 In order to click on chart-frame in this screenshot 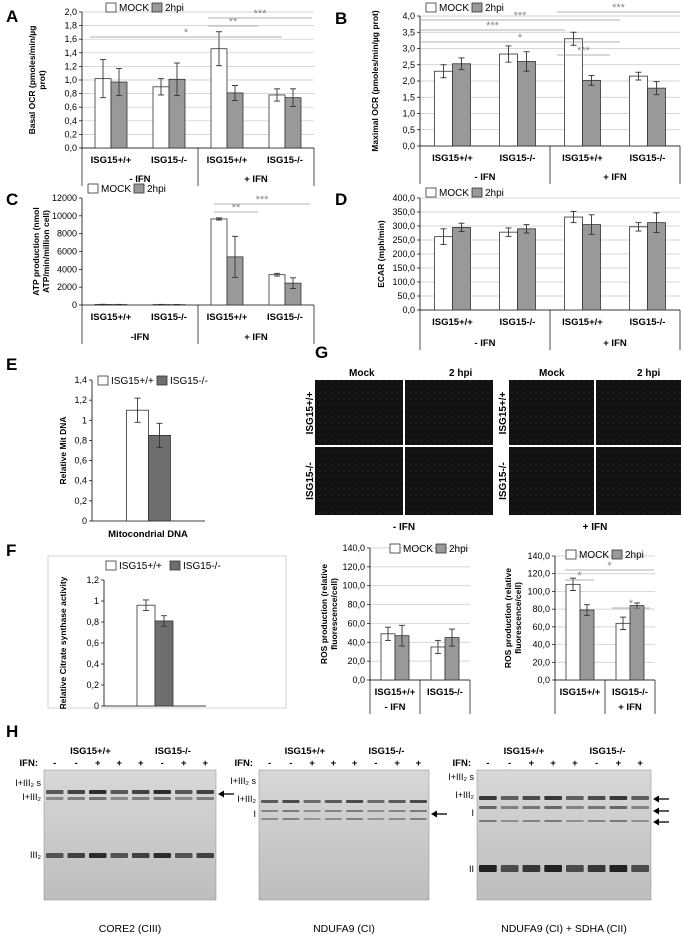, I will do `click(167, 632)`.